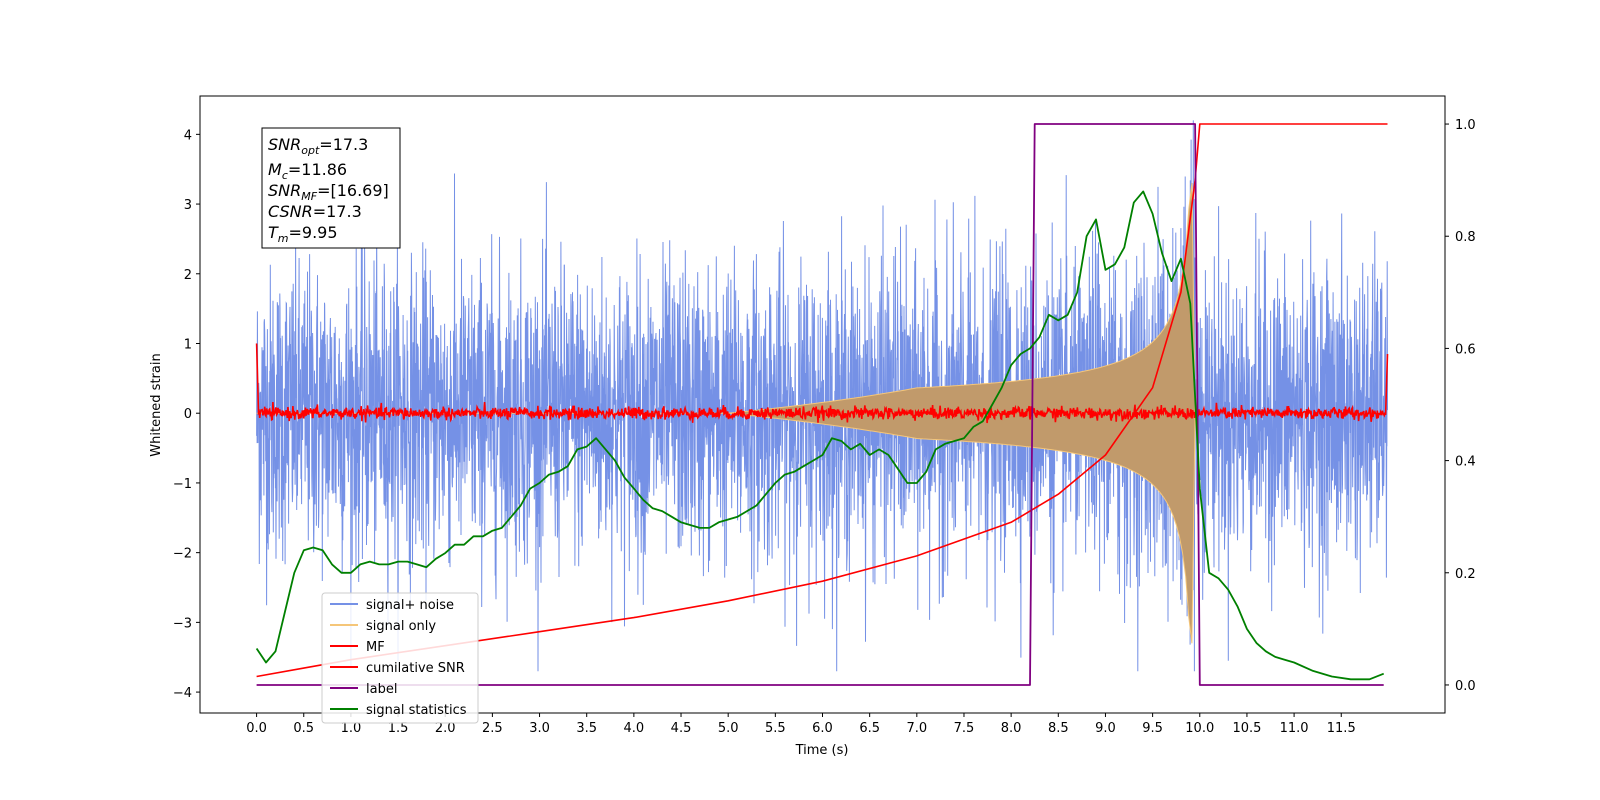  Describe the element at coordinates (1465, 686) in the screenshot. I see `y2-tick-label: 0.0` at that location.